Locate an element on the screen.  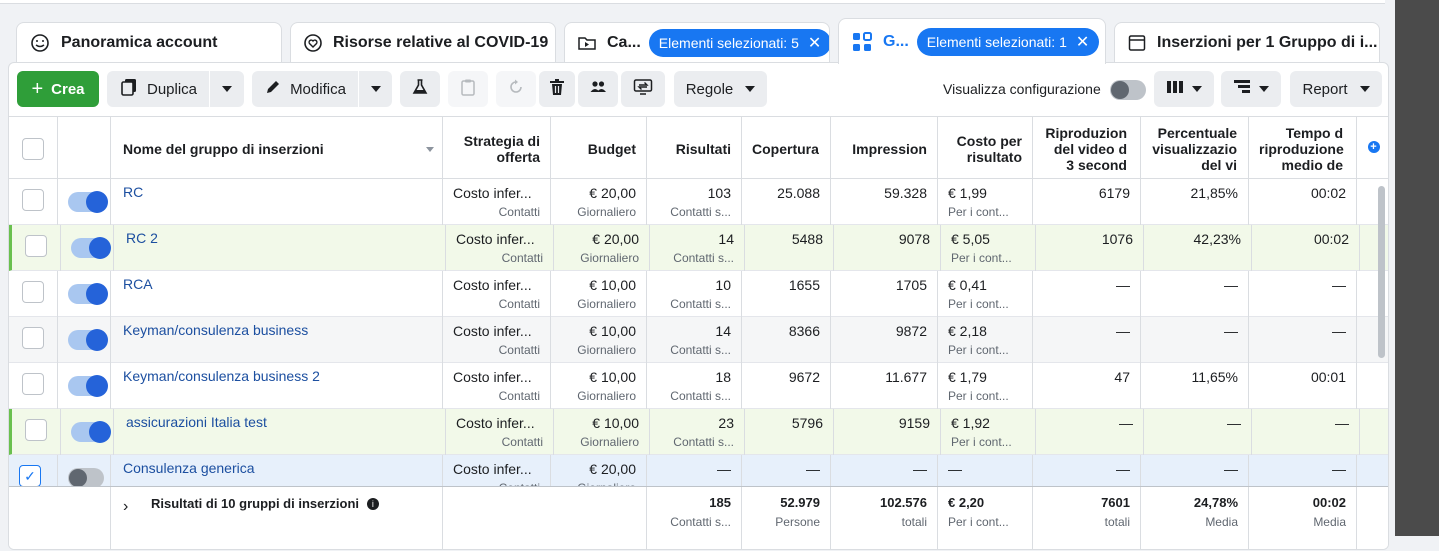
edit-dropdown is located at coordinates (375, 89).